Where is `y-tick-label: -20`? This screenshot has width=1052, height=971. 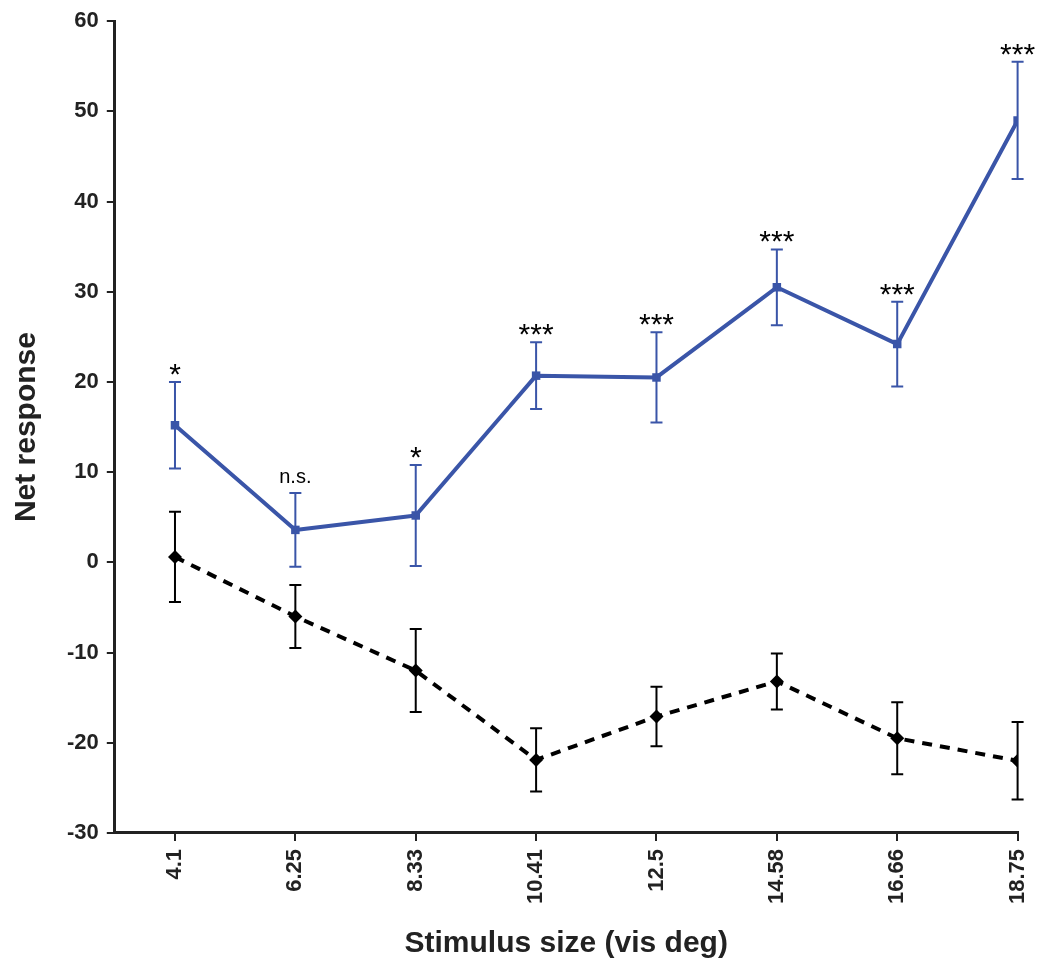 y-tick-label: -20 is located at coordinates (83, 741).